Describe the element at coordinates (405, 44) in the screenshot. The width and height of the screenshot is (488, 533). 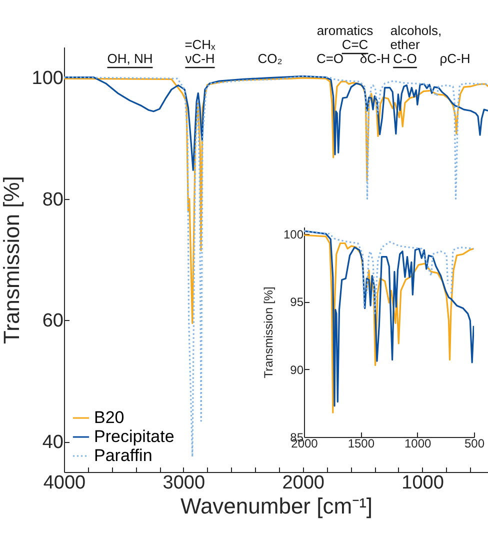
I see `annotation: ether` at that location.